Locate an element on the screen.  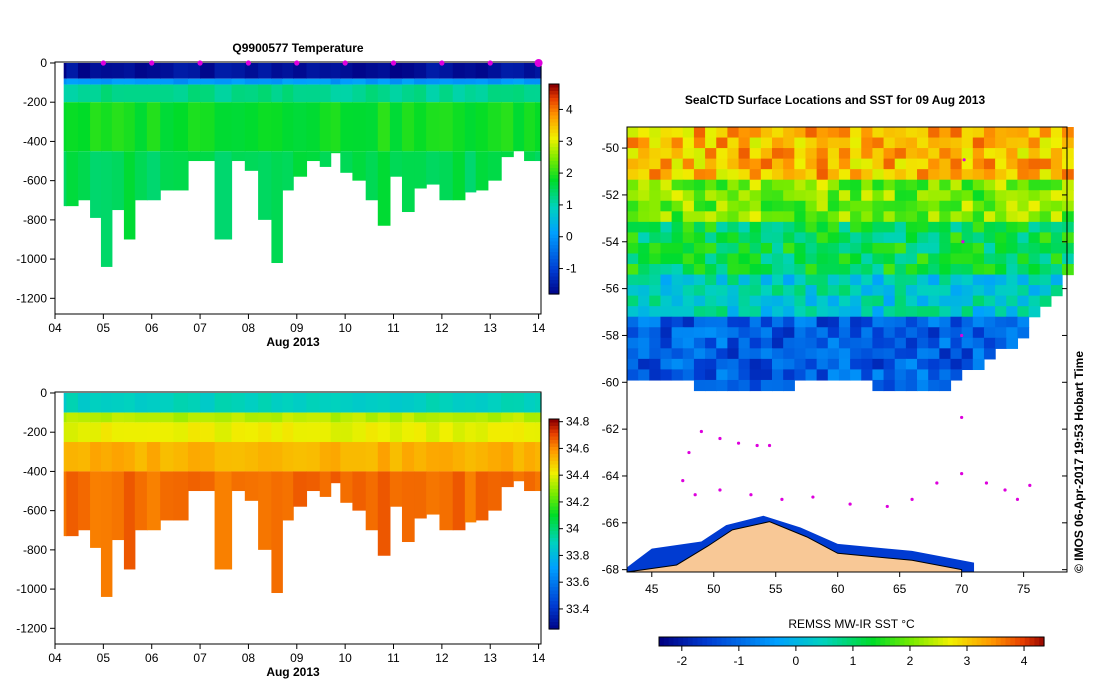
x-axis-label: Aug 2013 is located at coordinates (293, 672).